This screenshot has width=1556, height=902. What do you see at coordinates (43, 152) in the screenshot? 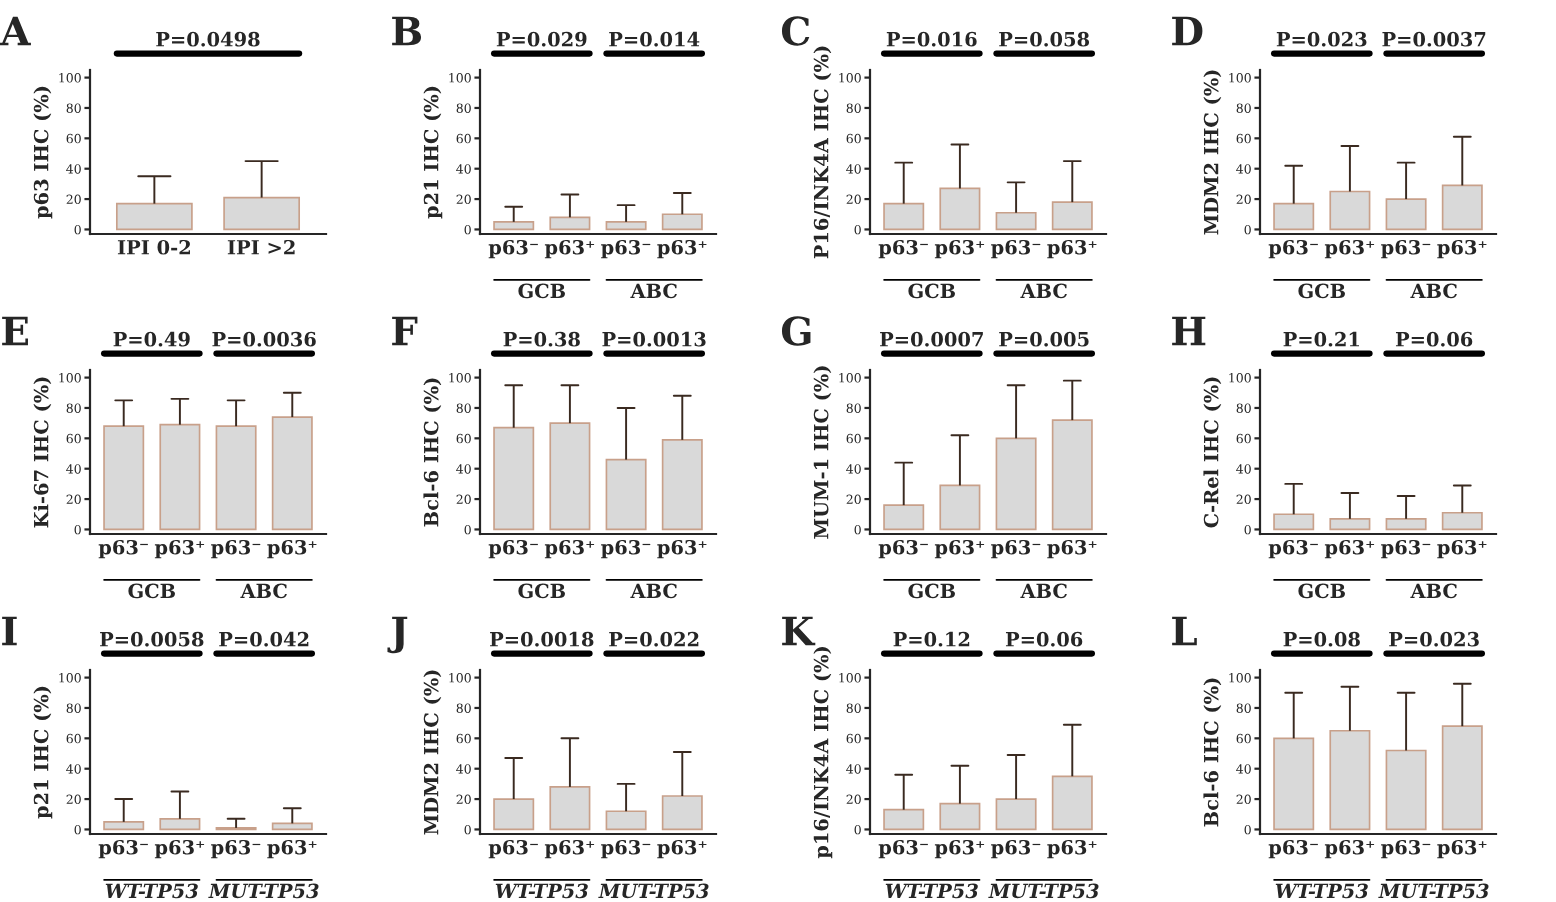
I see `y-axis-title: p63 IHC (%)` at bounding box center [43, 152].